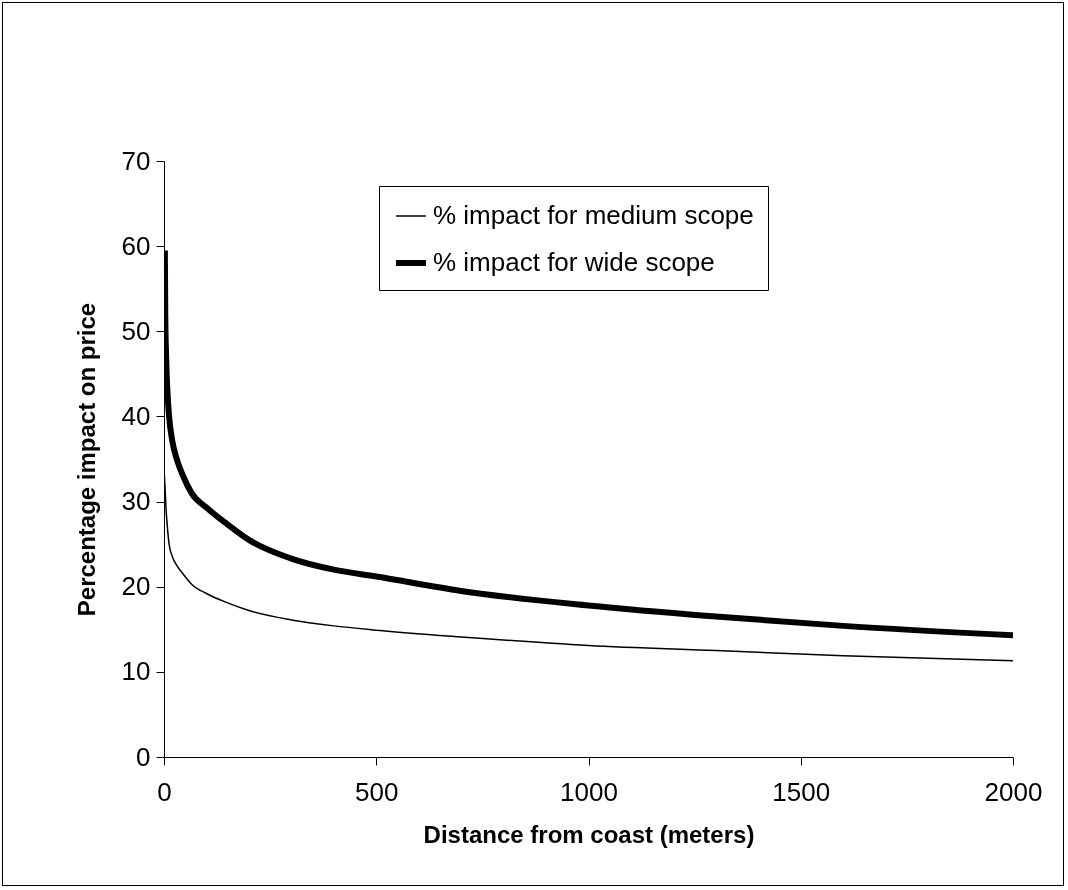 The width and height of the screenshot is (1068, 890). I want to click on y-tick-label: 60, so click(136, 245).